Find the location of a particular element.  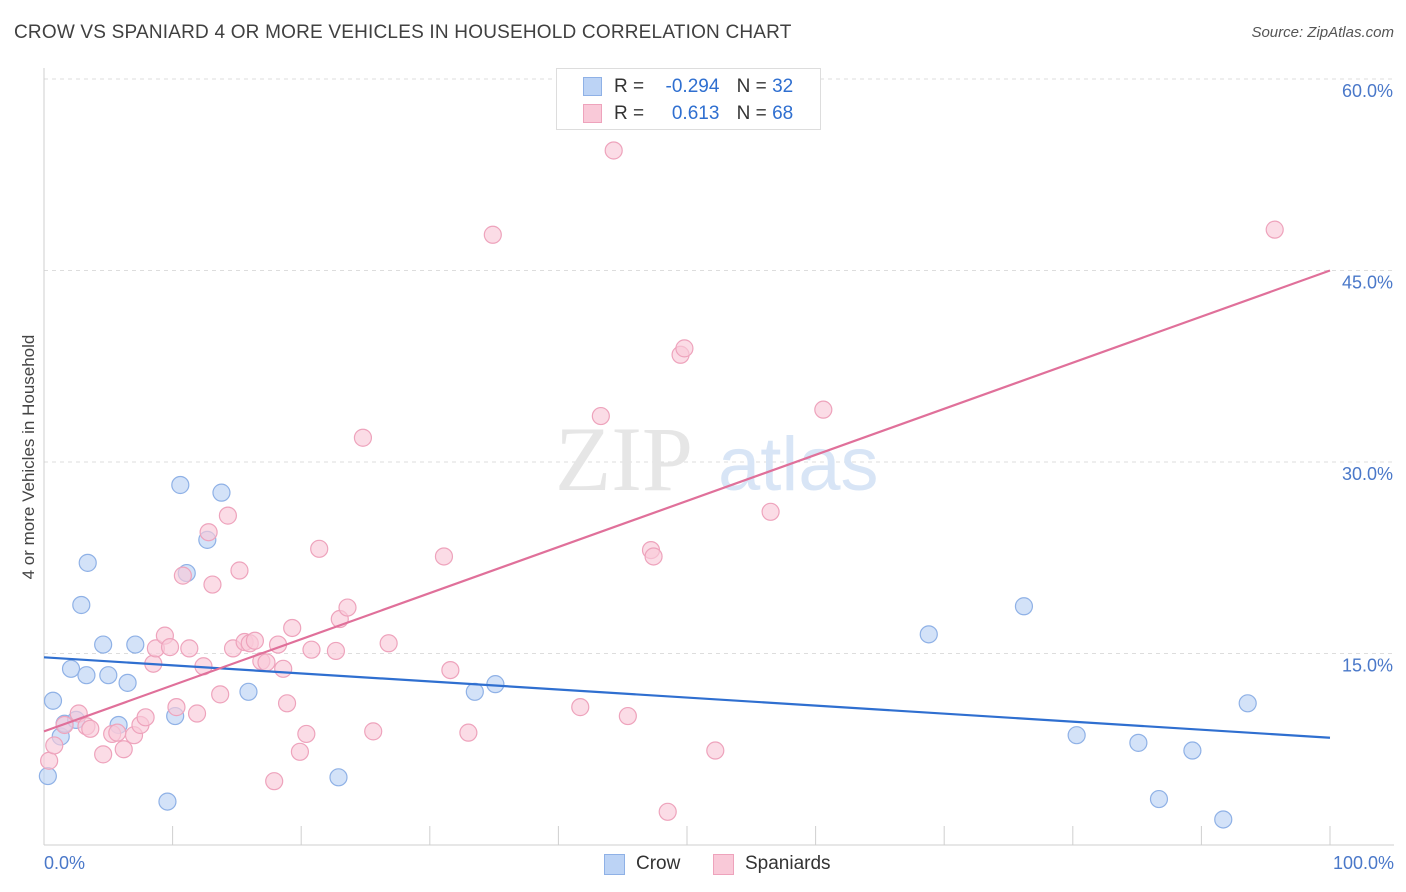

bottom-crow-label: Crow is located at coordinates (658, 863).